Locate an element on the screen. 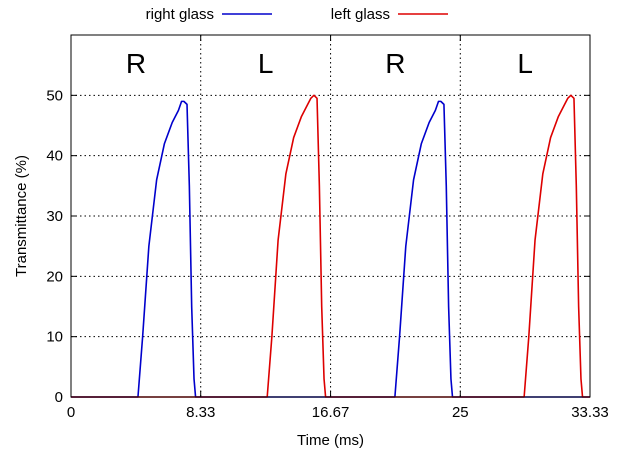 Image resolution: width=624 pixels, height=458 pixels. x-axis-title: Time (ms) is located at coordinates (330, 440).